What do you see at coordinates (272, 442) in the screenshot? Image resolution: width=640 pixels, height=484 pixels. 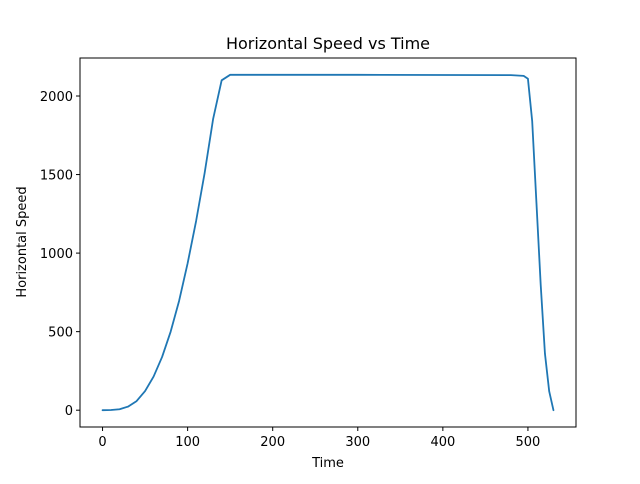 I see `x-tick-label: 200` at bounding box center [272, 442].